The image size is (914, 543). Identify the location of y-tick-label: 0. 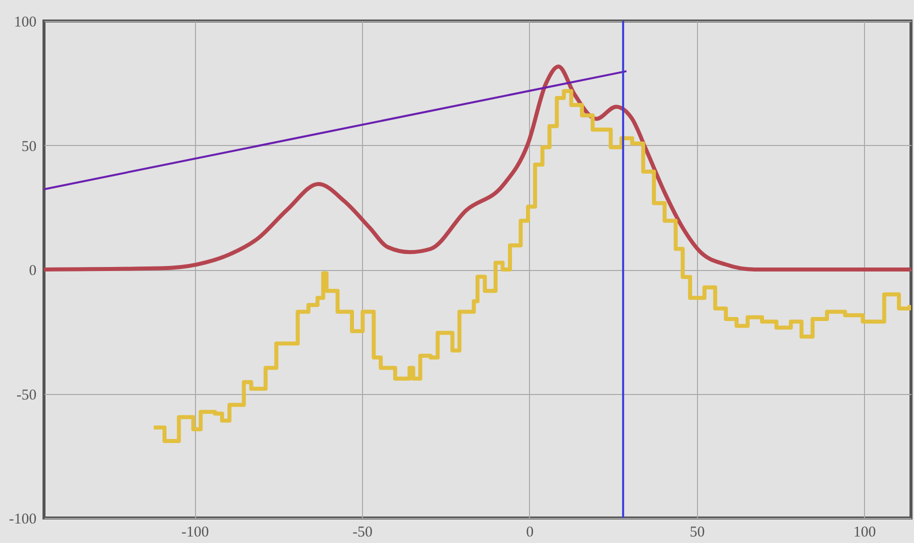
(32, 271).